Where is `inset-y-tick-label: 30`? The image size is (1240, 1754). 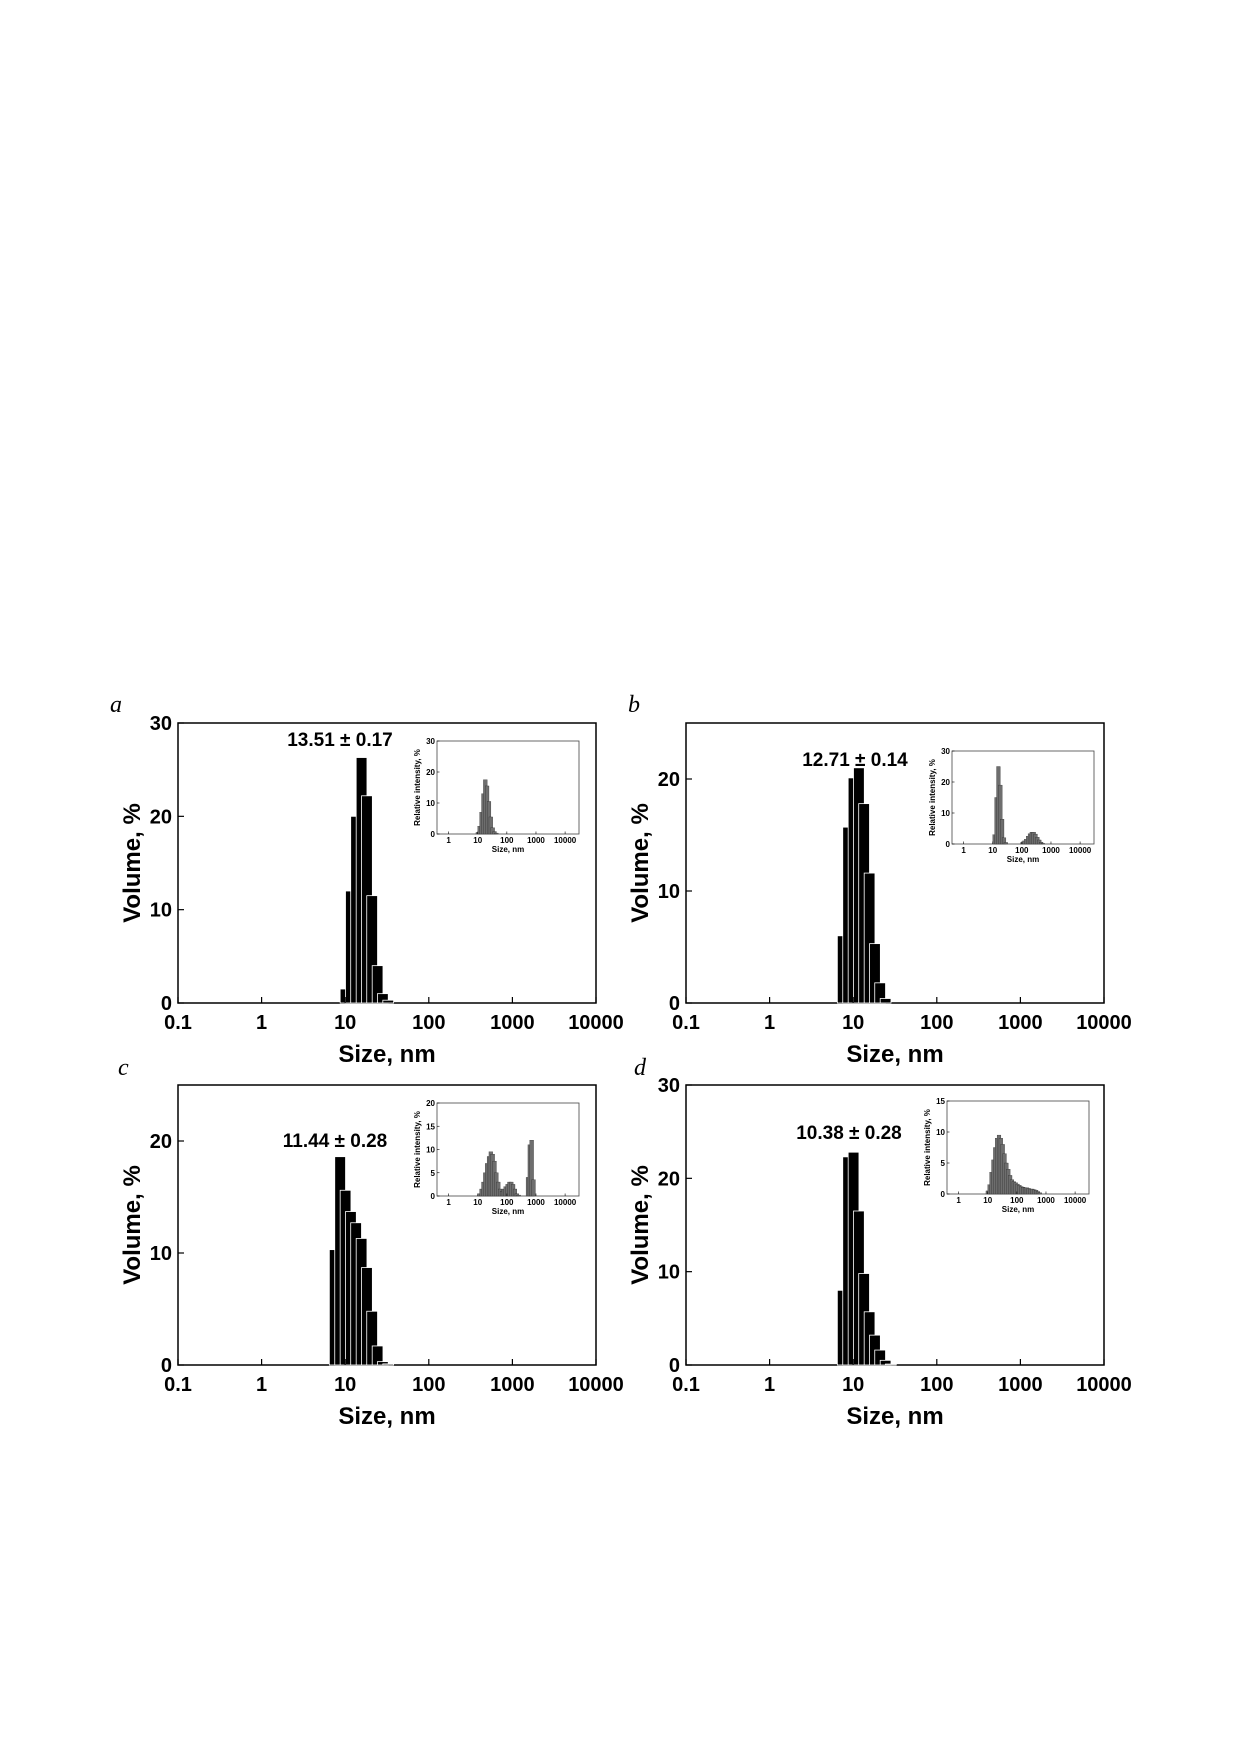
inset-y-tick-label: 30 is located at coordinates (430, 741).